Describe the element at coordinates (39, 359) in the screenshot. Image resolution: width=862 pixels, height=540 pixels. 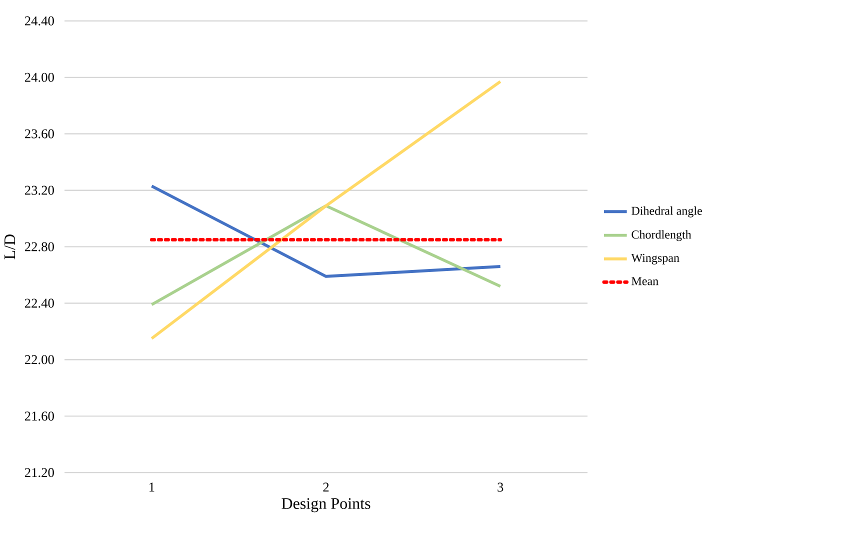
I see `y-tick-label: 22.00` at that location.